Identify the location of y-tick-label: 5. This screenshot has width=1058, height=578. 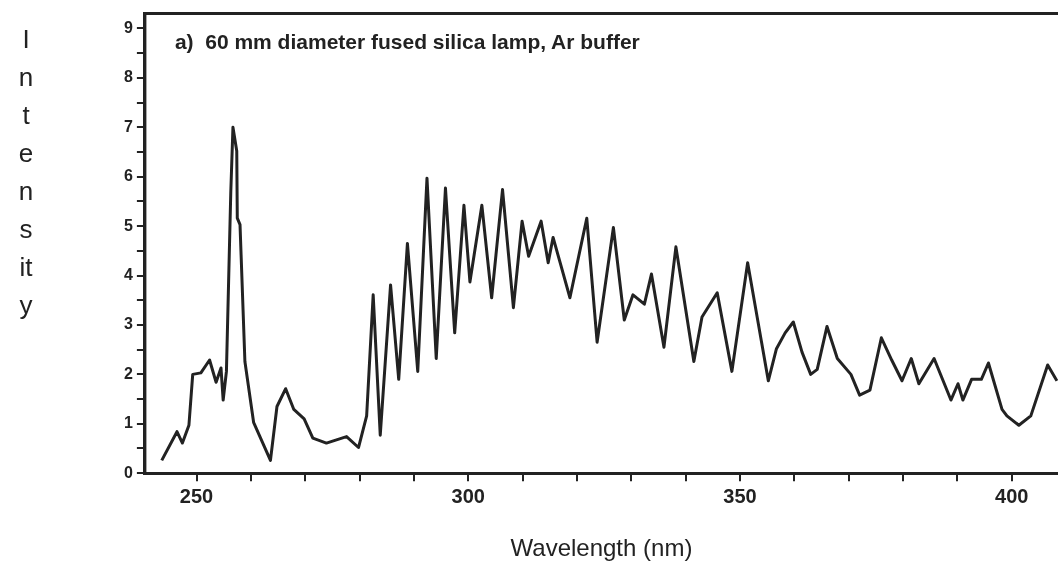
(128, 225).